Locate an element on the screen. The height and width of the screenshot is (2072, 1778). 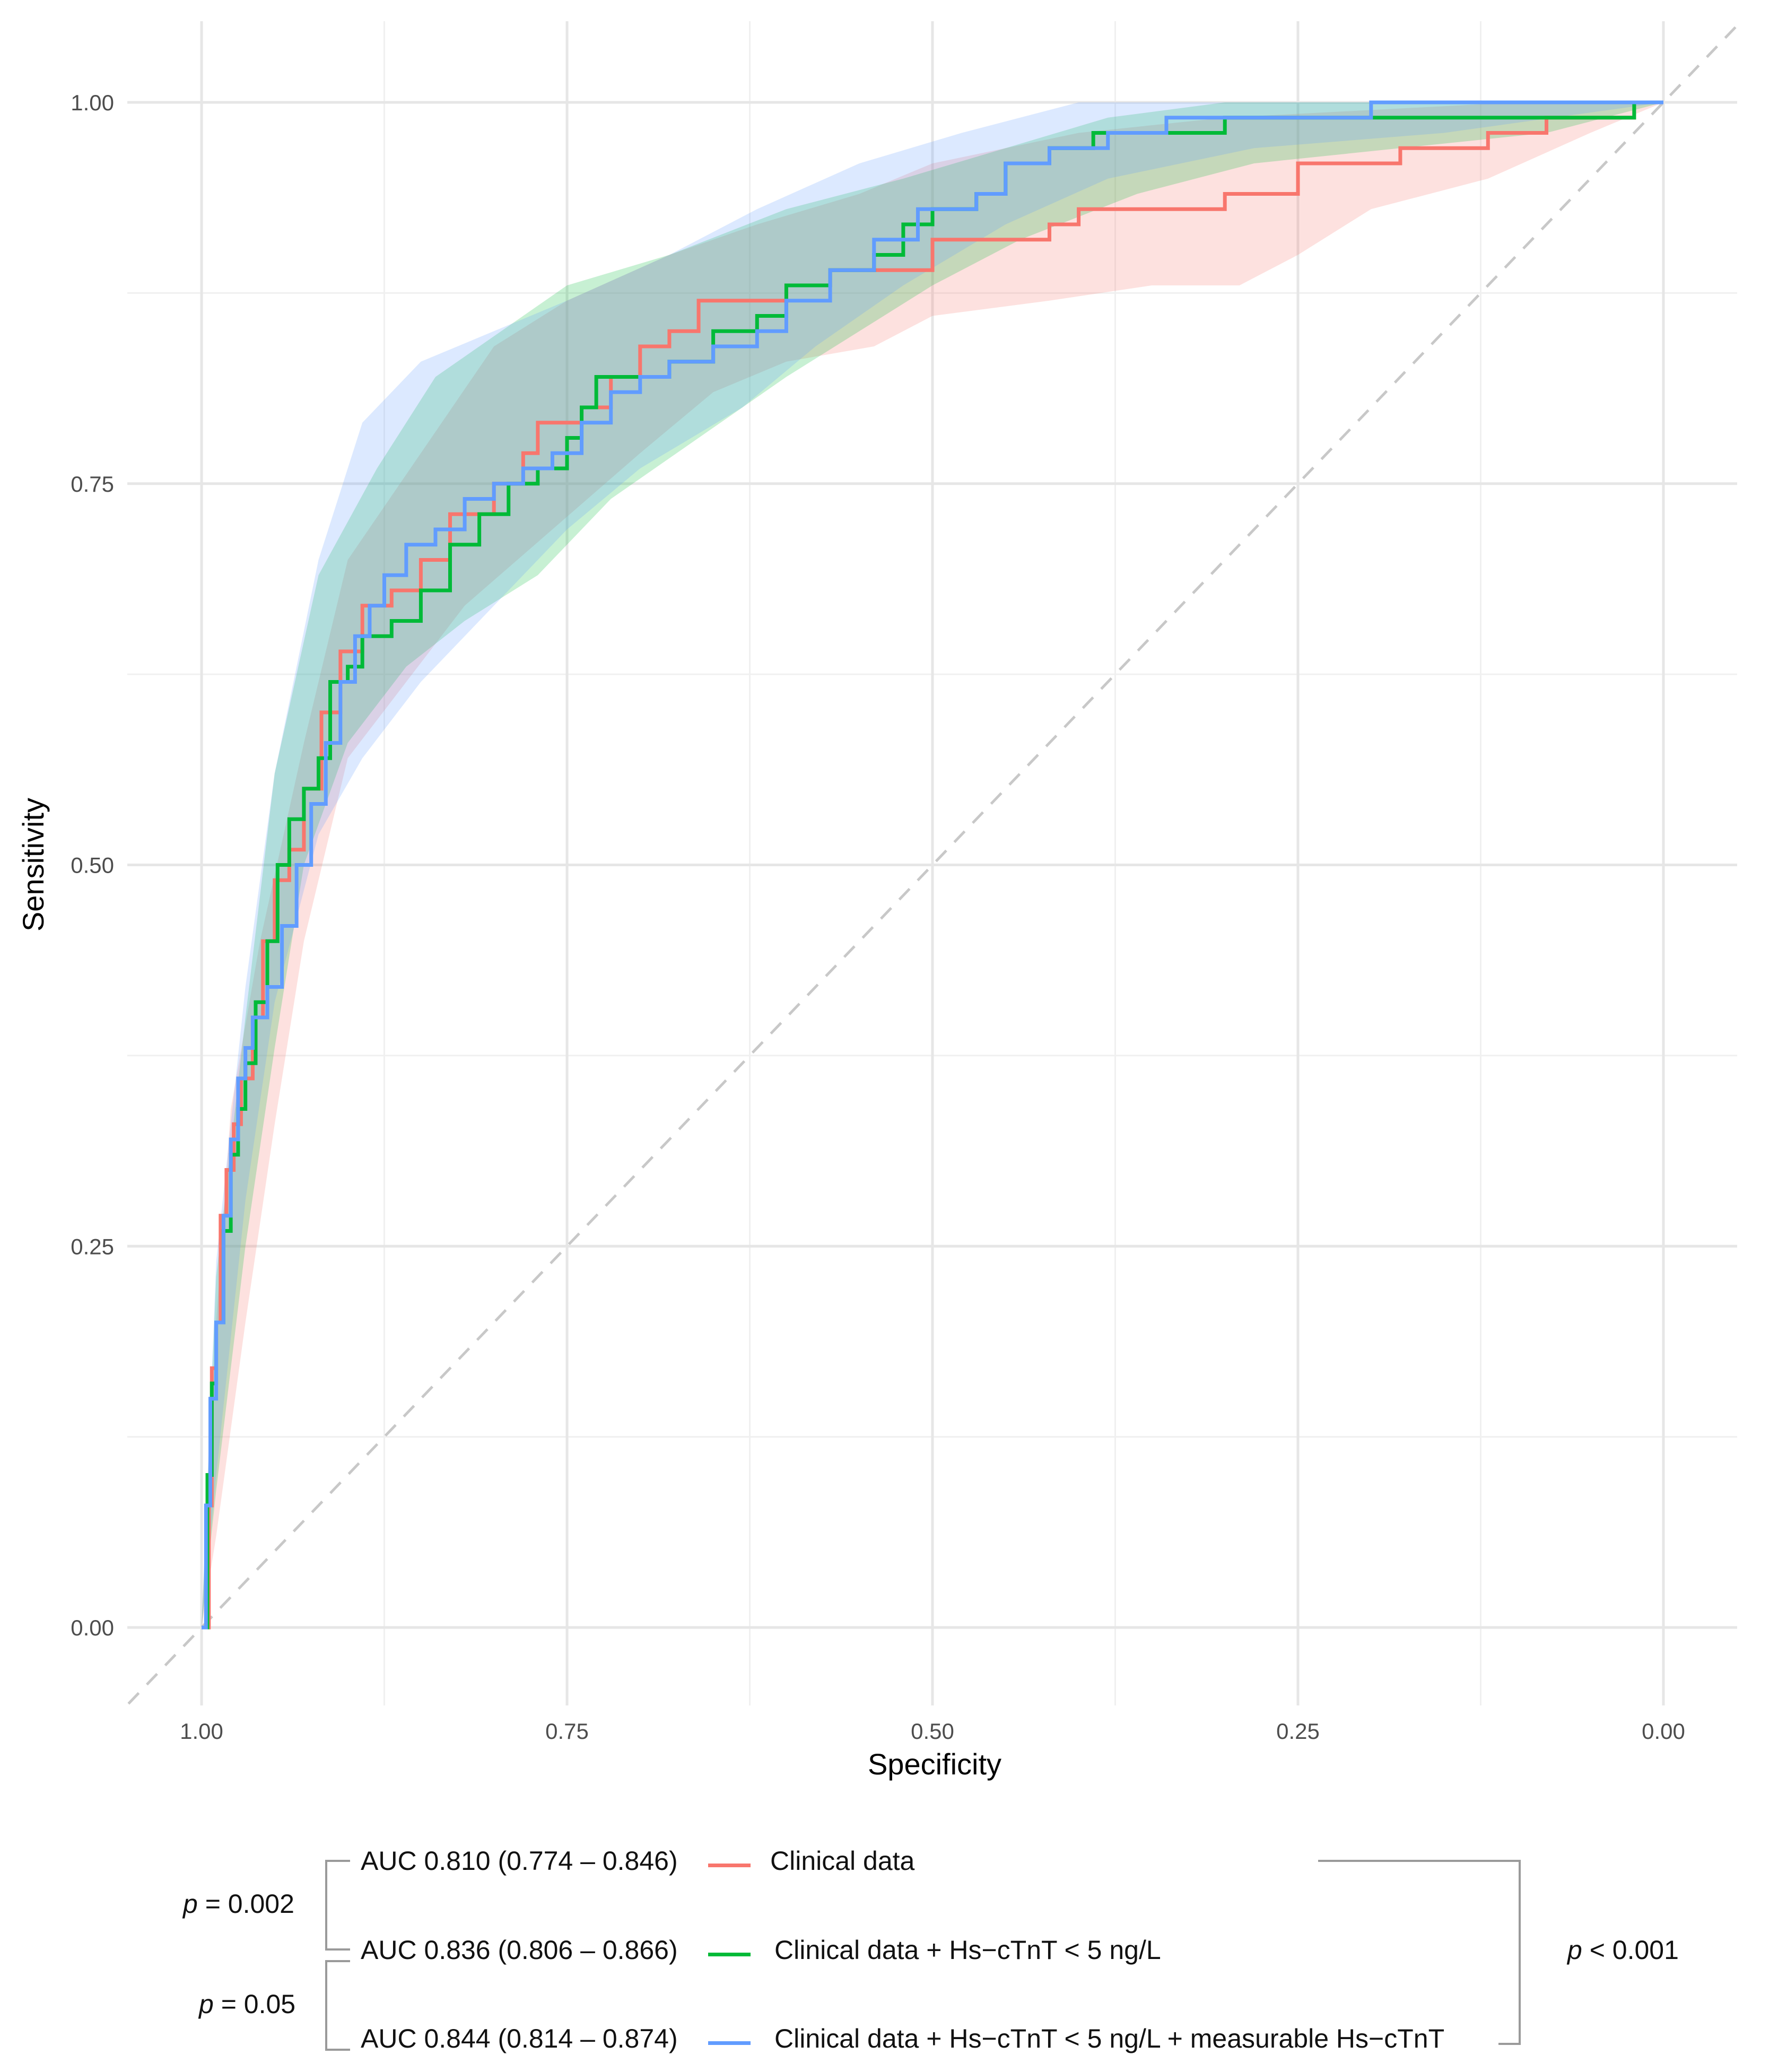
p-value-clinical-vs-hs: p = 0.002 is located at coordinates (238, 1904).